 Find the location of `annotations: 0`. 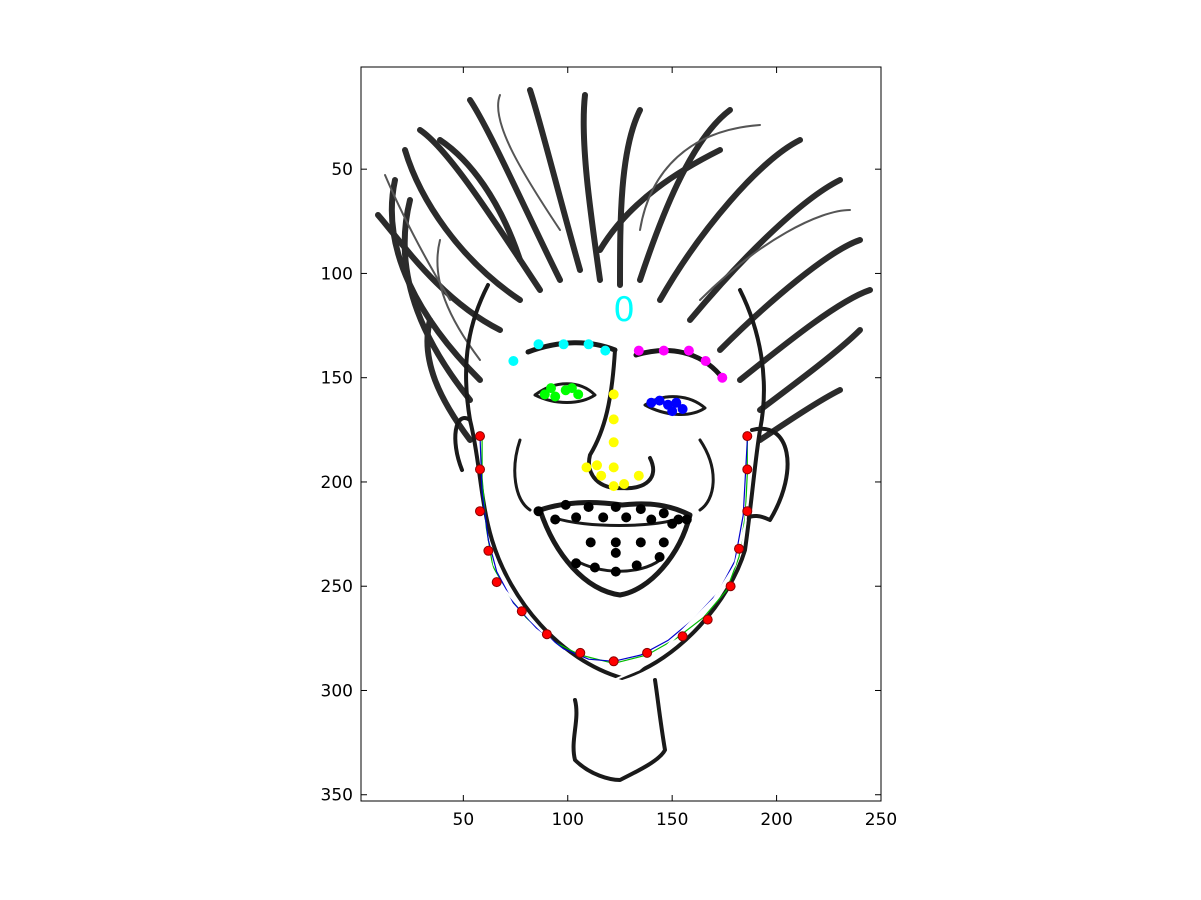

annotations: 0 is located at coordinates (624, 310).